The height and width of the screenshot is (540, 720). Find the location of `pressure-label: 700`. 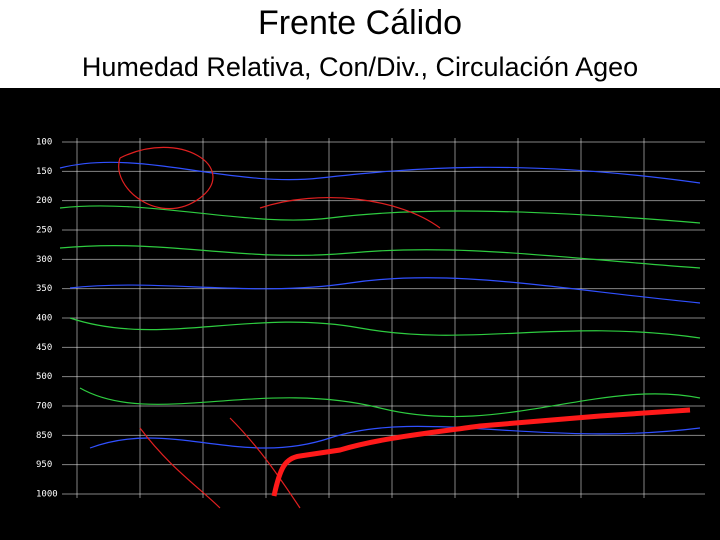

pressure-label: 700 is located at coordinates (44, 407).